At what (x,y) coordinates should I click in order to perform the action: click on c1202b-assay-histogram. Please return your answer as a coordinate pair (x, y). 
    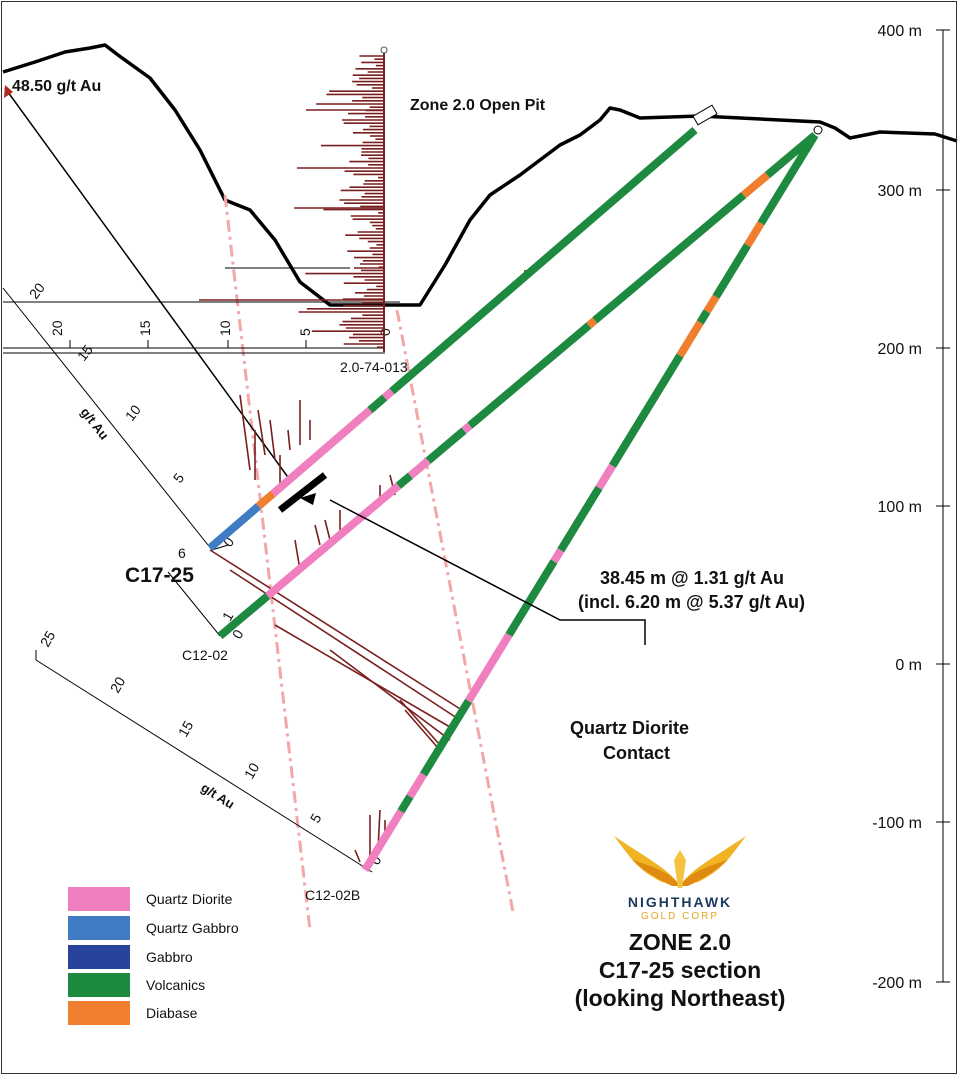
    Looking at the image, I should click on (337, 706).